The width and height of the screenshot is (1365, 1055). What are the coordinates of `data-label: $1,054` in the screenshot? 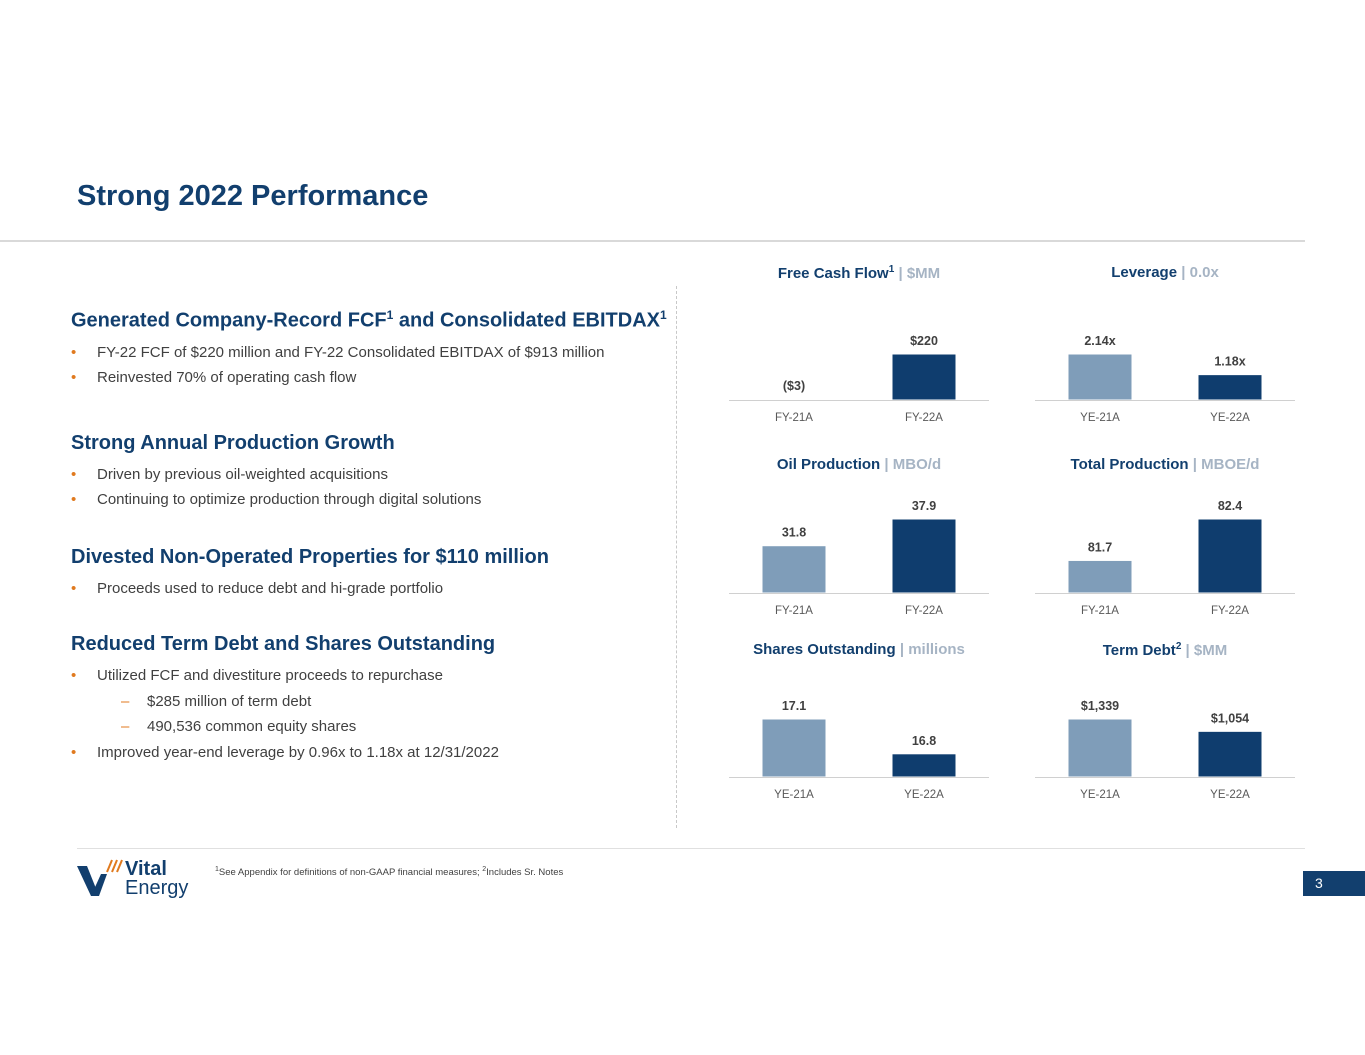 It's located at (1230, 718).